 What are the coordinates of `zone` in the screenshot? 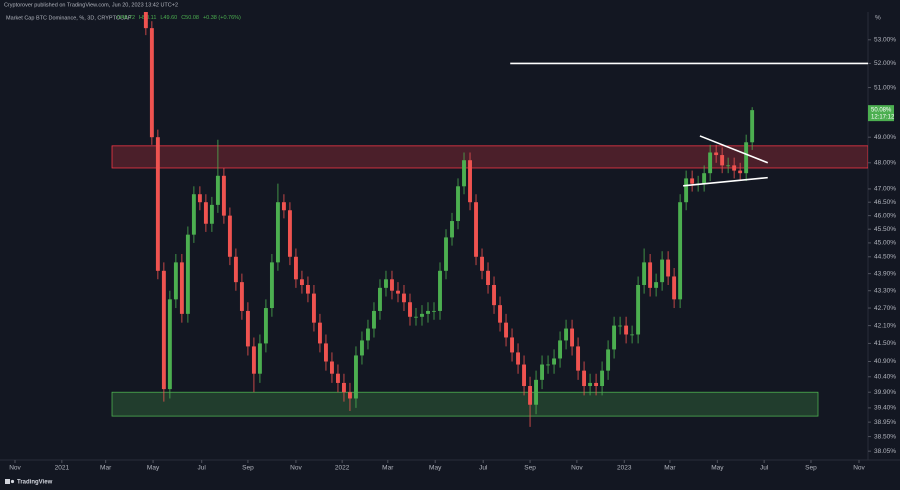 It's located at (465, 404).